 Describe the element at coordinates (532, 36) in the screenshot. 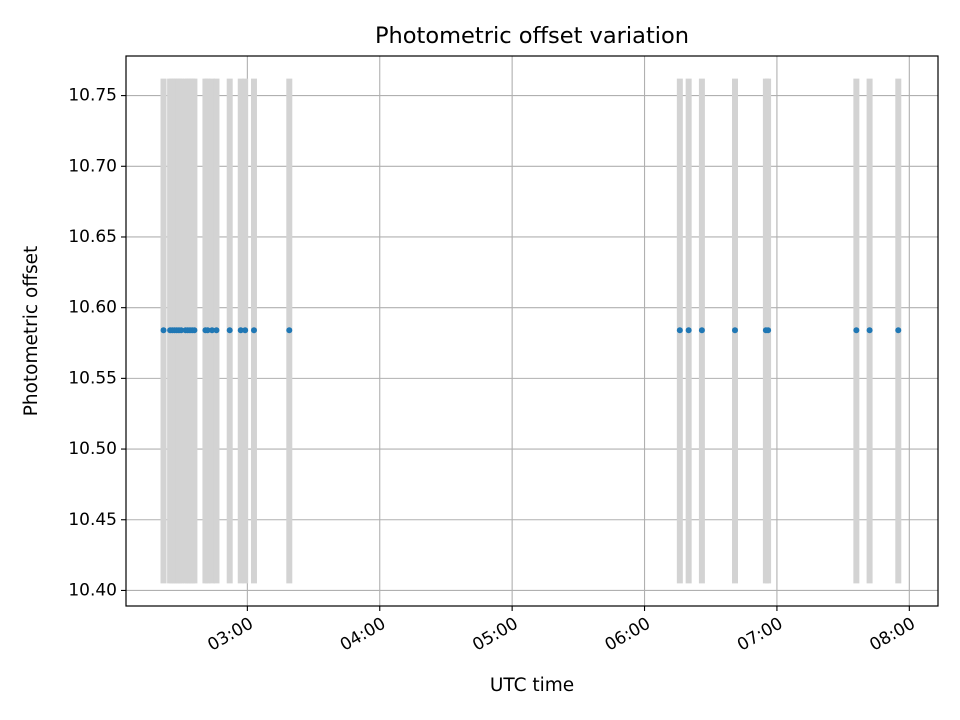

I see `chart-title: Photometric offset variation` at that location.